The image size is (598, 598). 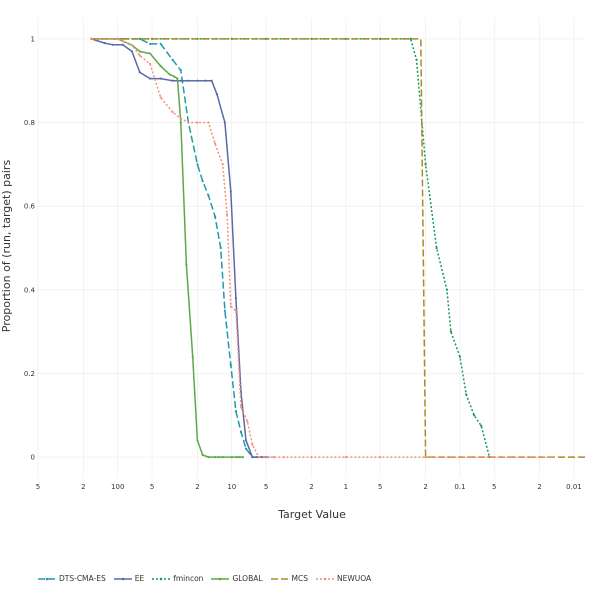 I want to click on legend-item-ee: EE, so click(x=128, y=578).